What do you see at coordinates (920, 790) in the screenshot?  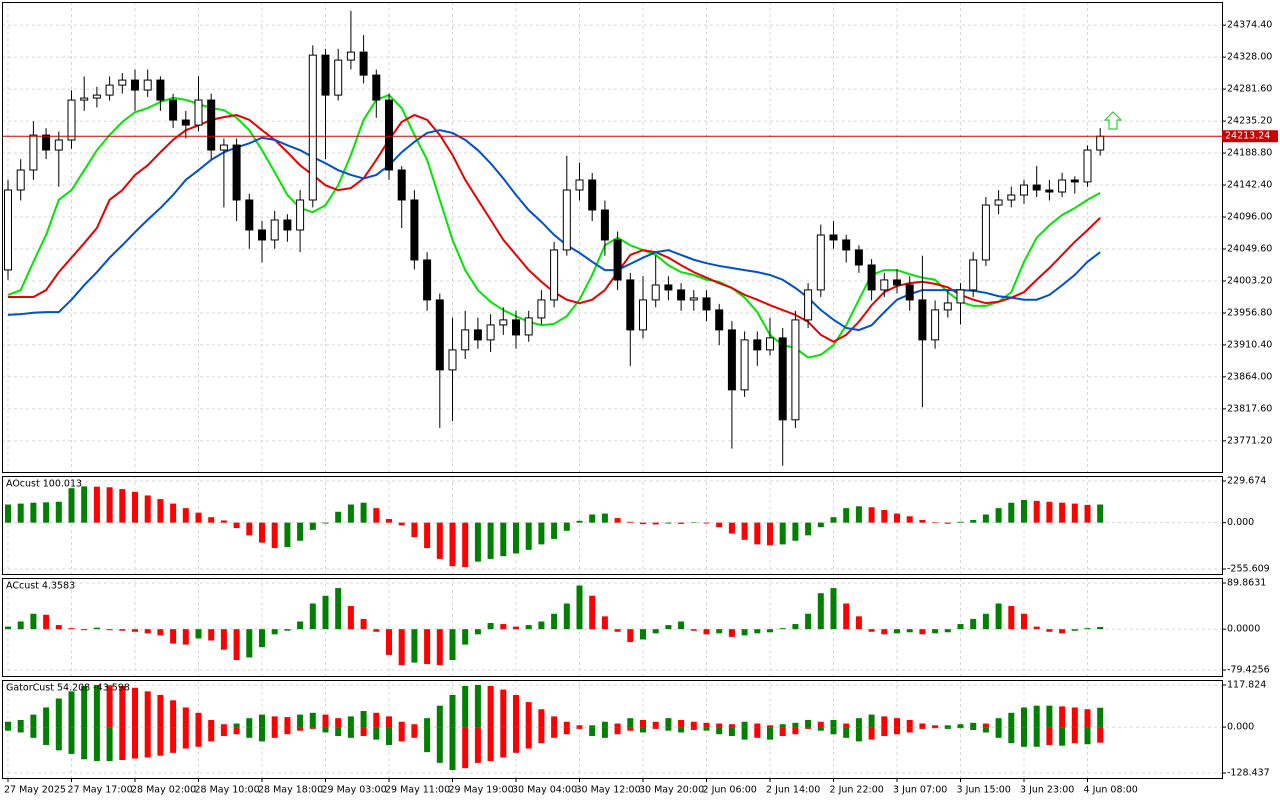 I see `x-tick-label: 3 Jun 07:00` at bounding box center [920, 790].